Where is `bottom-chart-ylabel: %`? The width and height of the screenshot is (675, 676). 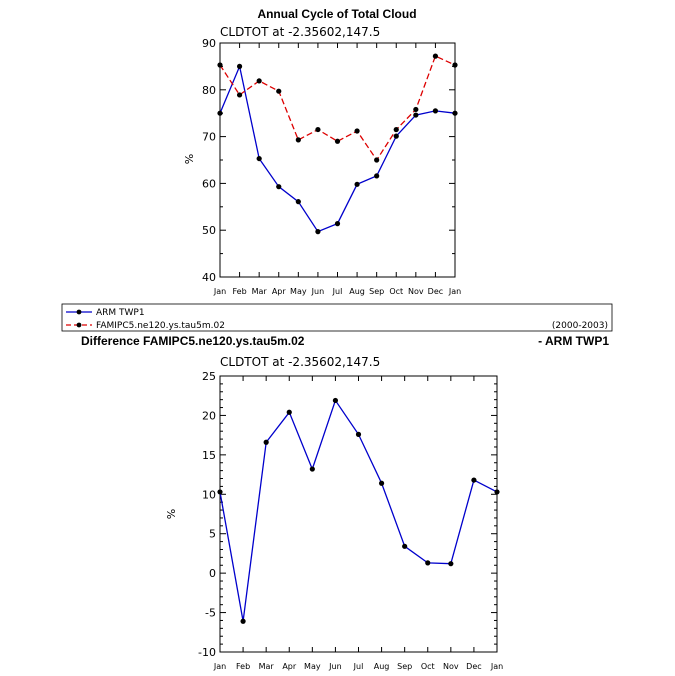
bottom-chart-ylabel: % is located at coordinates (171, 514).